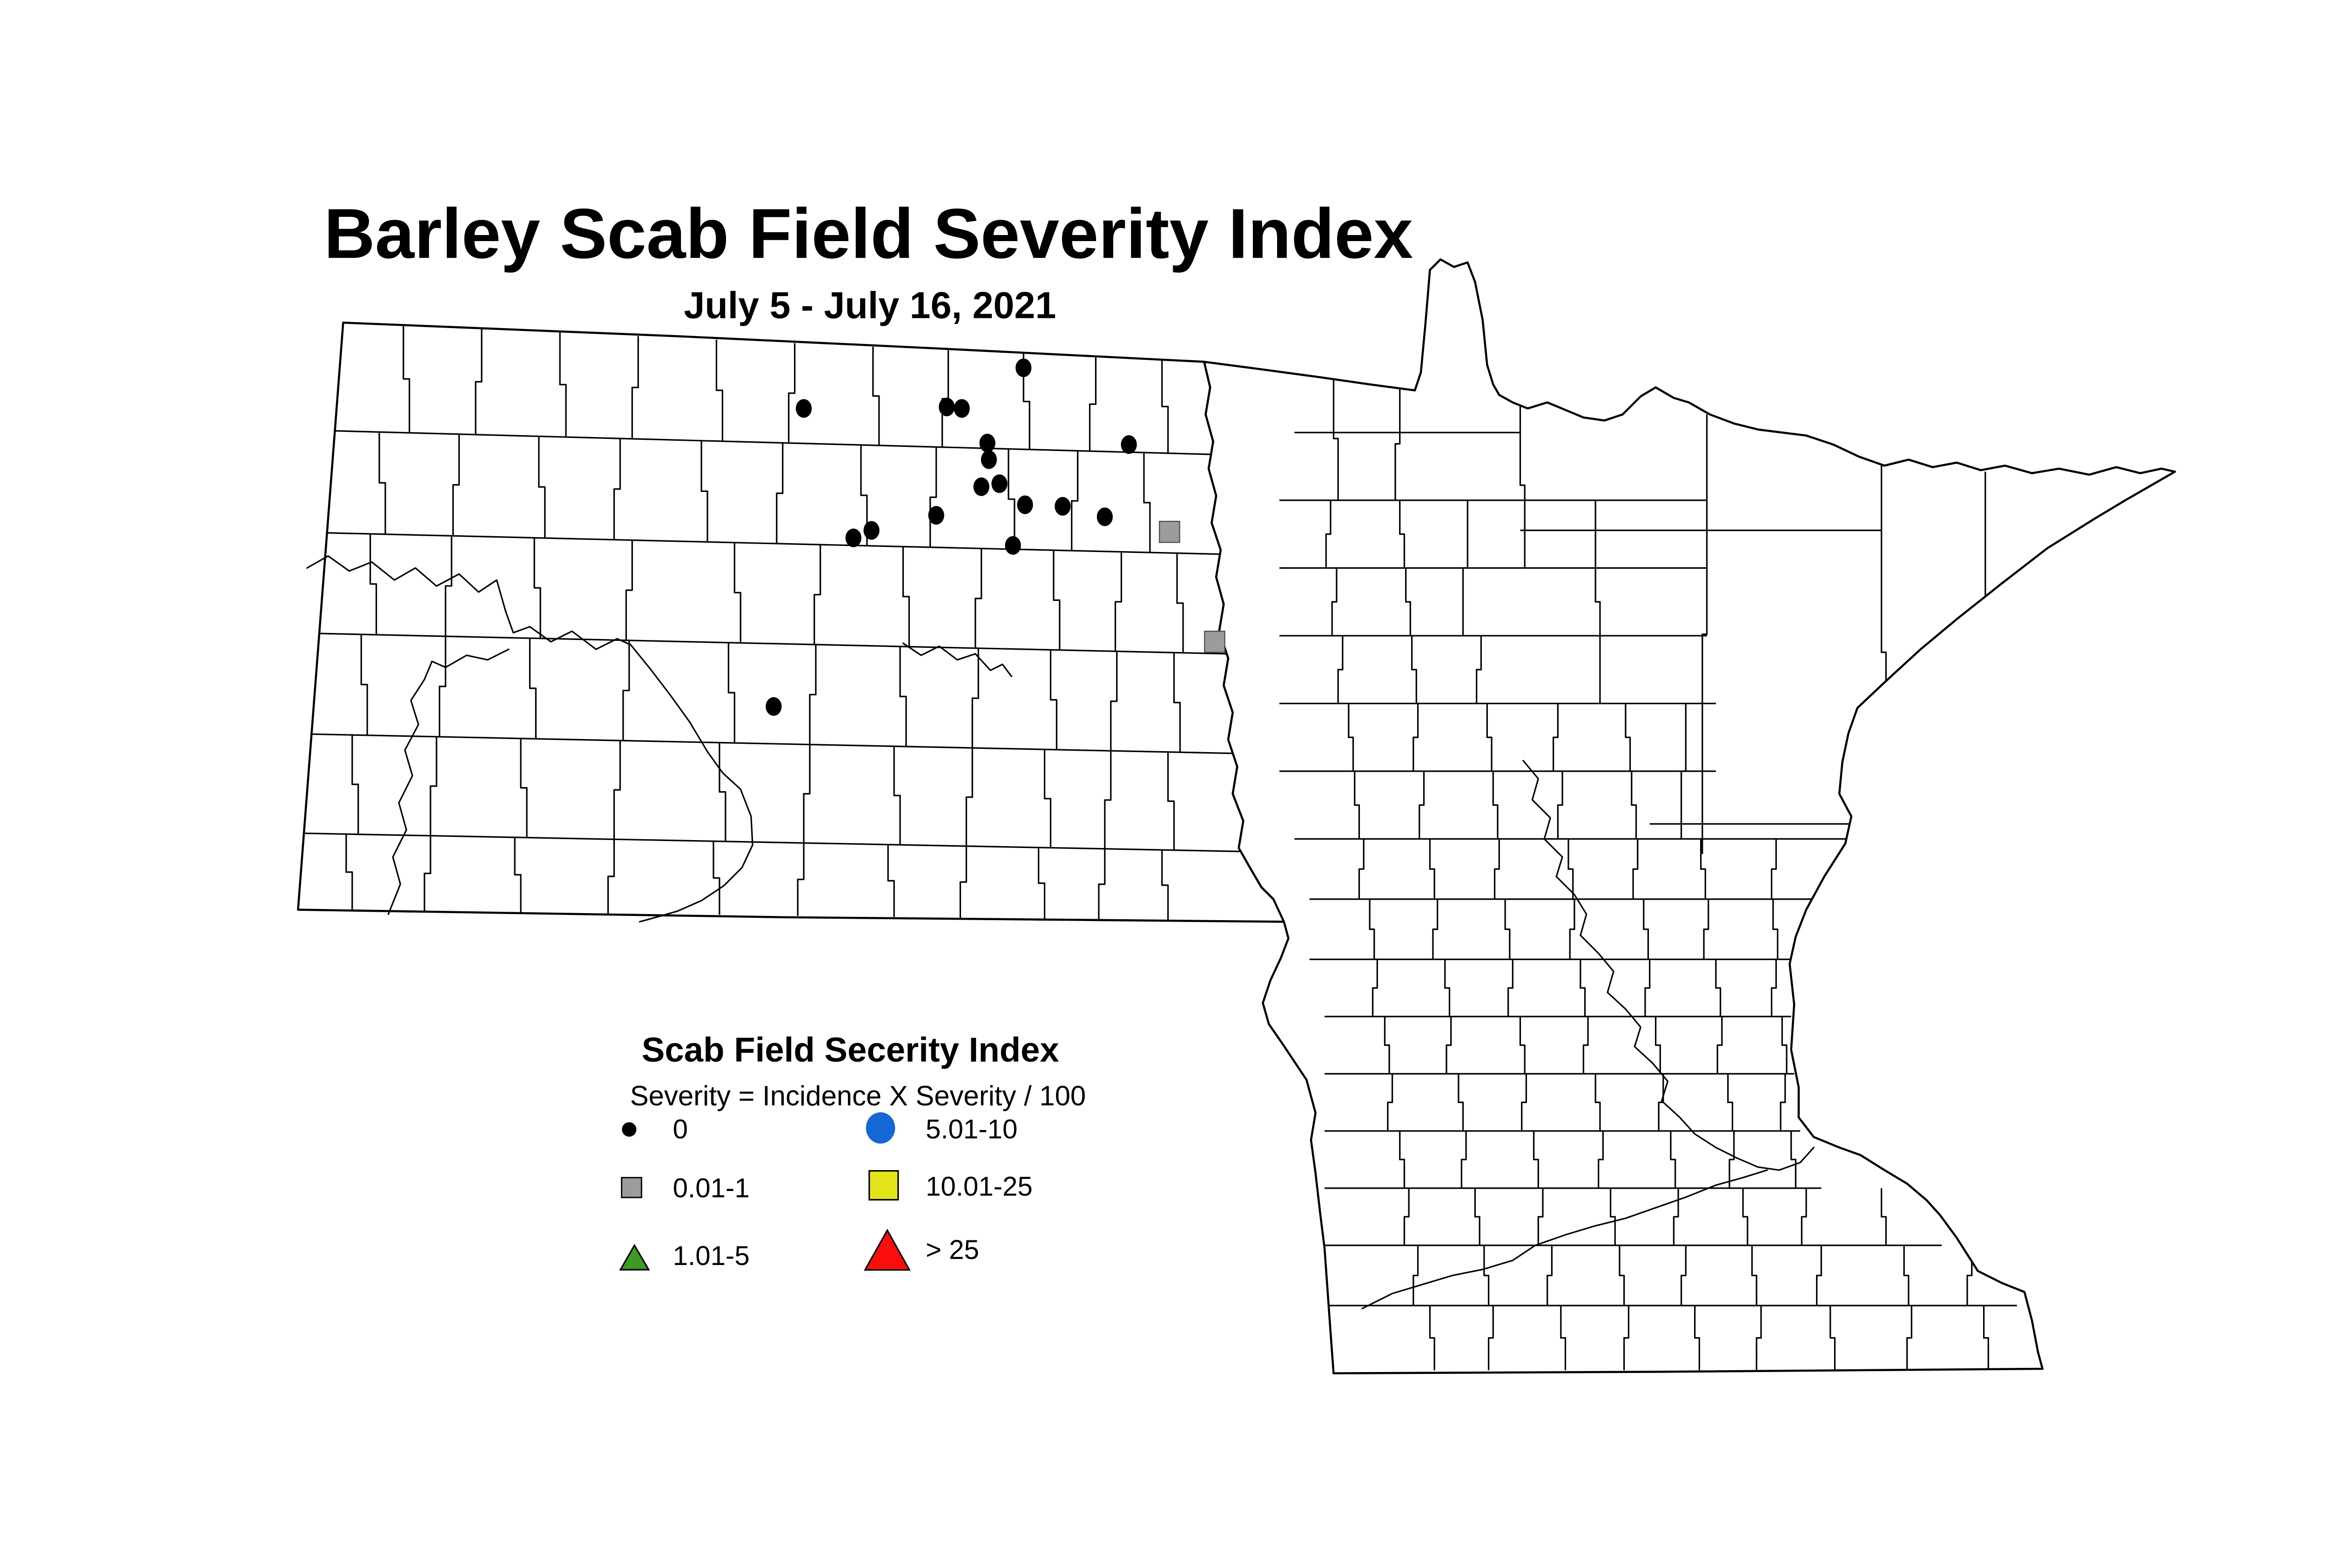  Describe the element at coordinates (870, 306) in the screenshot. I see `page-subtitle: July 5 - July 16, 2021` at that location.